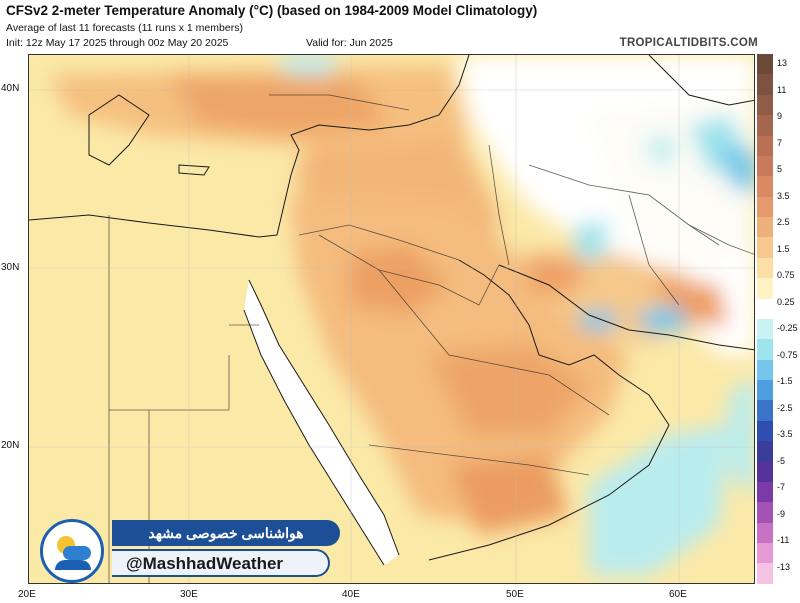 The height and width of the screenshot is (603, 800). What do you see at coordinates (781, 487) in the screenshot?
I see `colorbar-label: -7` at bounding box center [781, 487].